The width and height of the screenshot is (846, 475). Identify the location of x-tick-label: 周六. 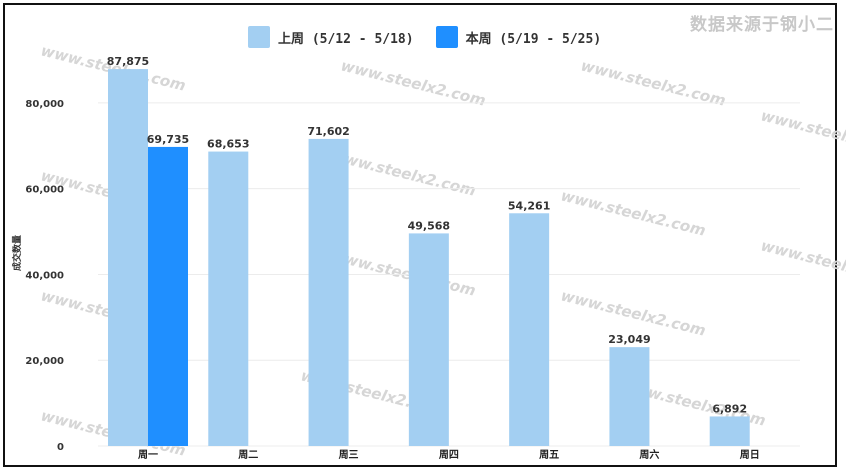
(649, 454).